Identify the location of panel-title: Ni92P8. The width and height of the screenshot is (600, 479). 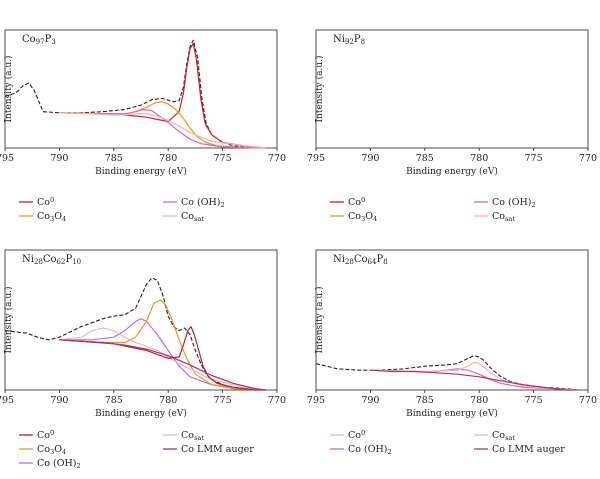
(349, 40).